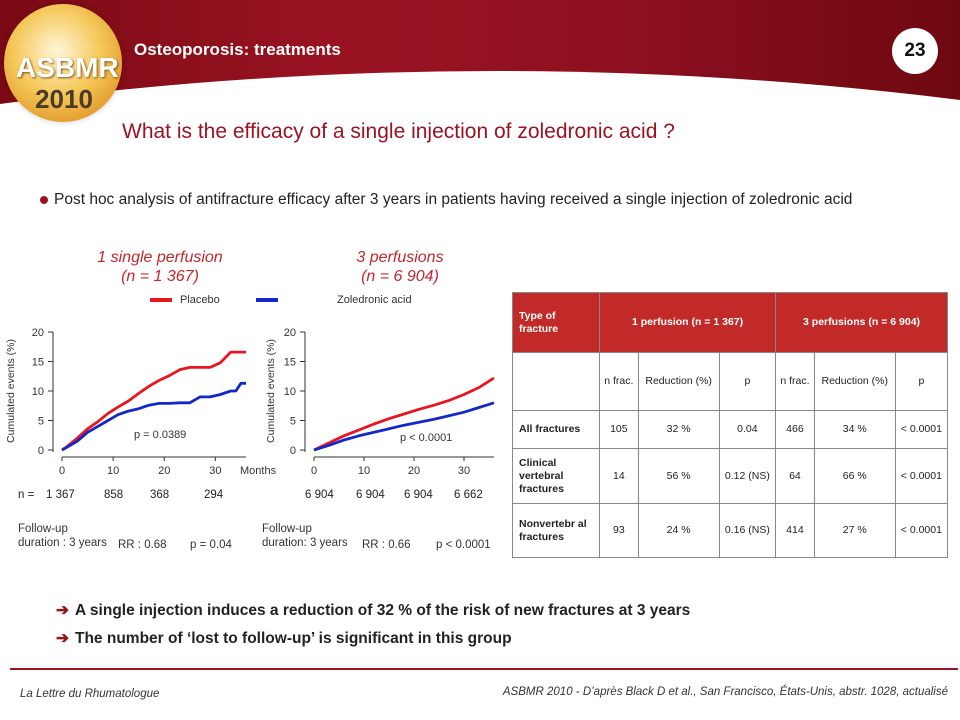  Describe the element at coordinates (795, 429) in the screenshot. I see `table-cell: 466` at that location.